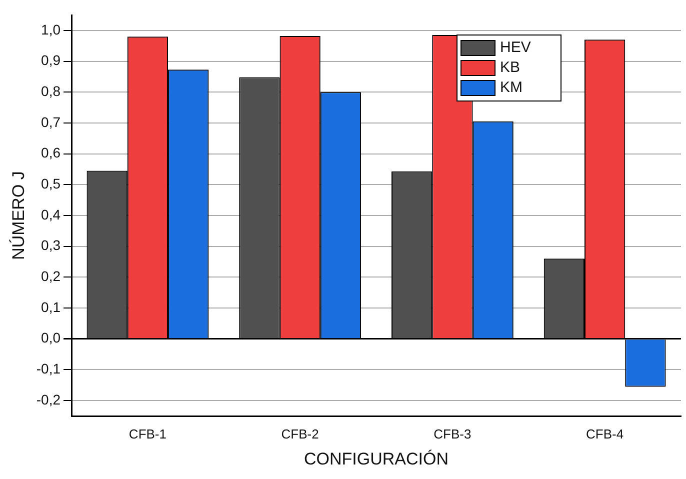  I want to click on y-tick-label: 0,8, so click(51, 90).